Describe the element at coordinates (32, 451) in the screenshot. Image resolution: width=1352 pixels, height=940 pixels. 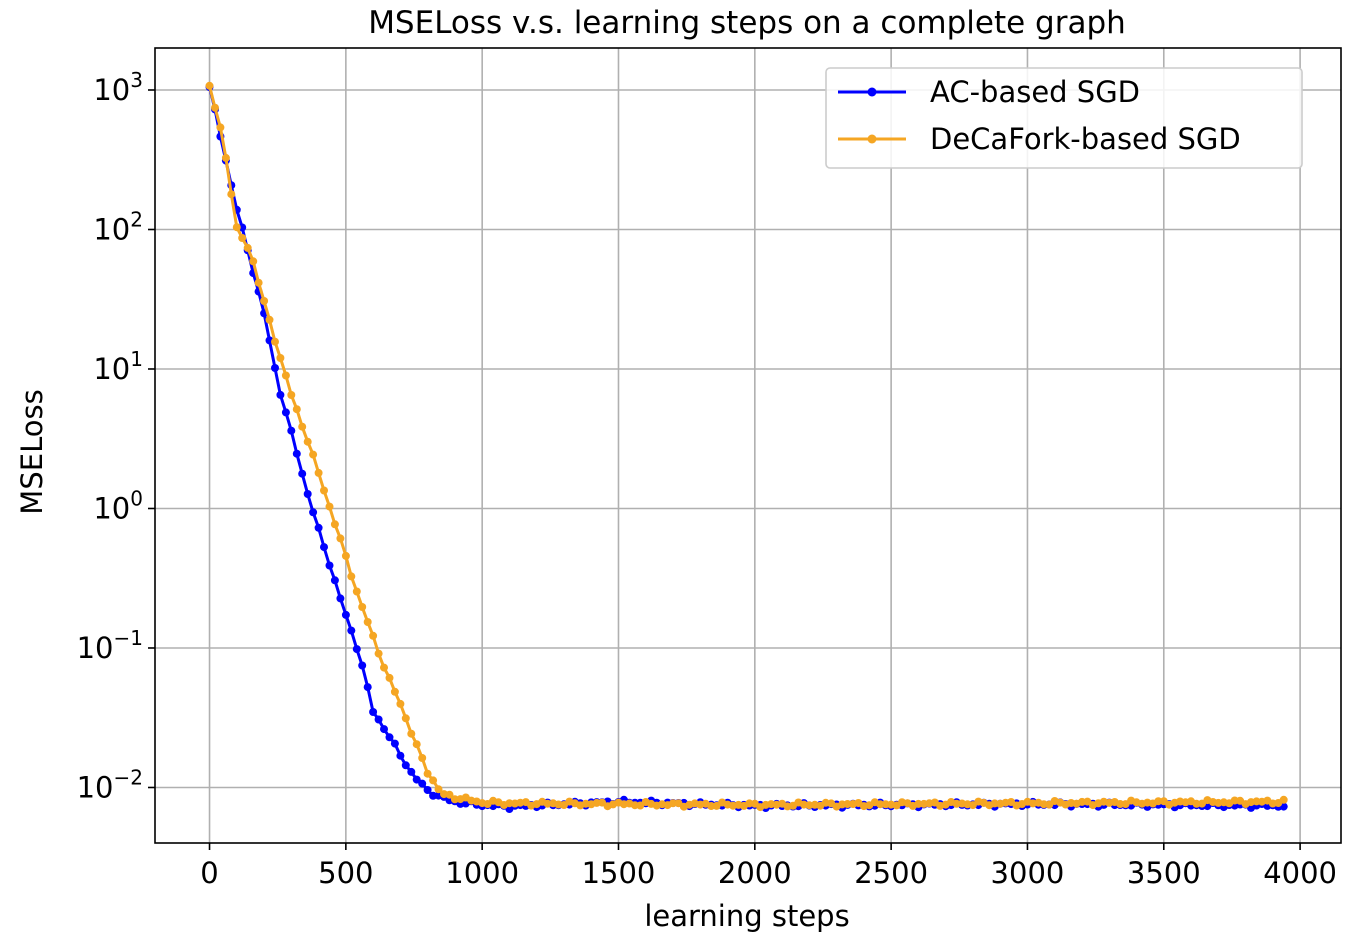
I see `y-axis-label: MSELoss` at that location.